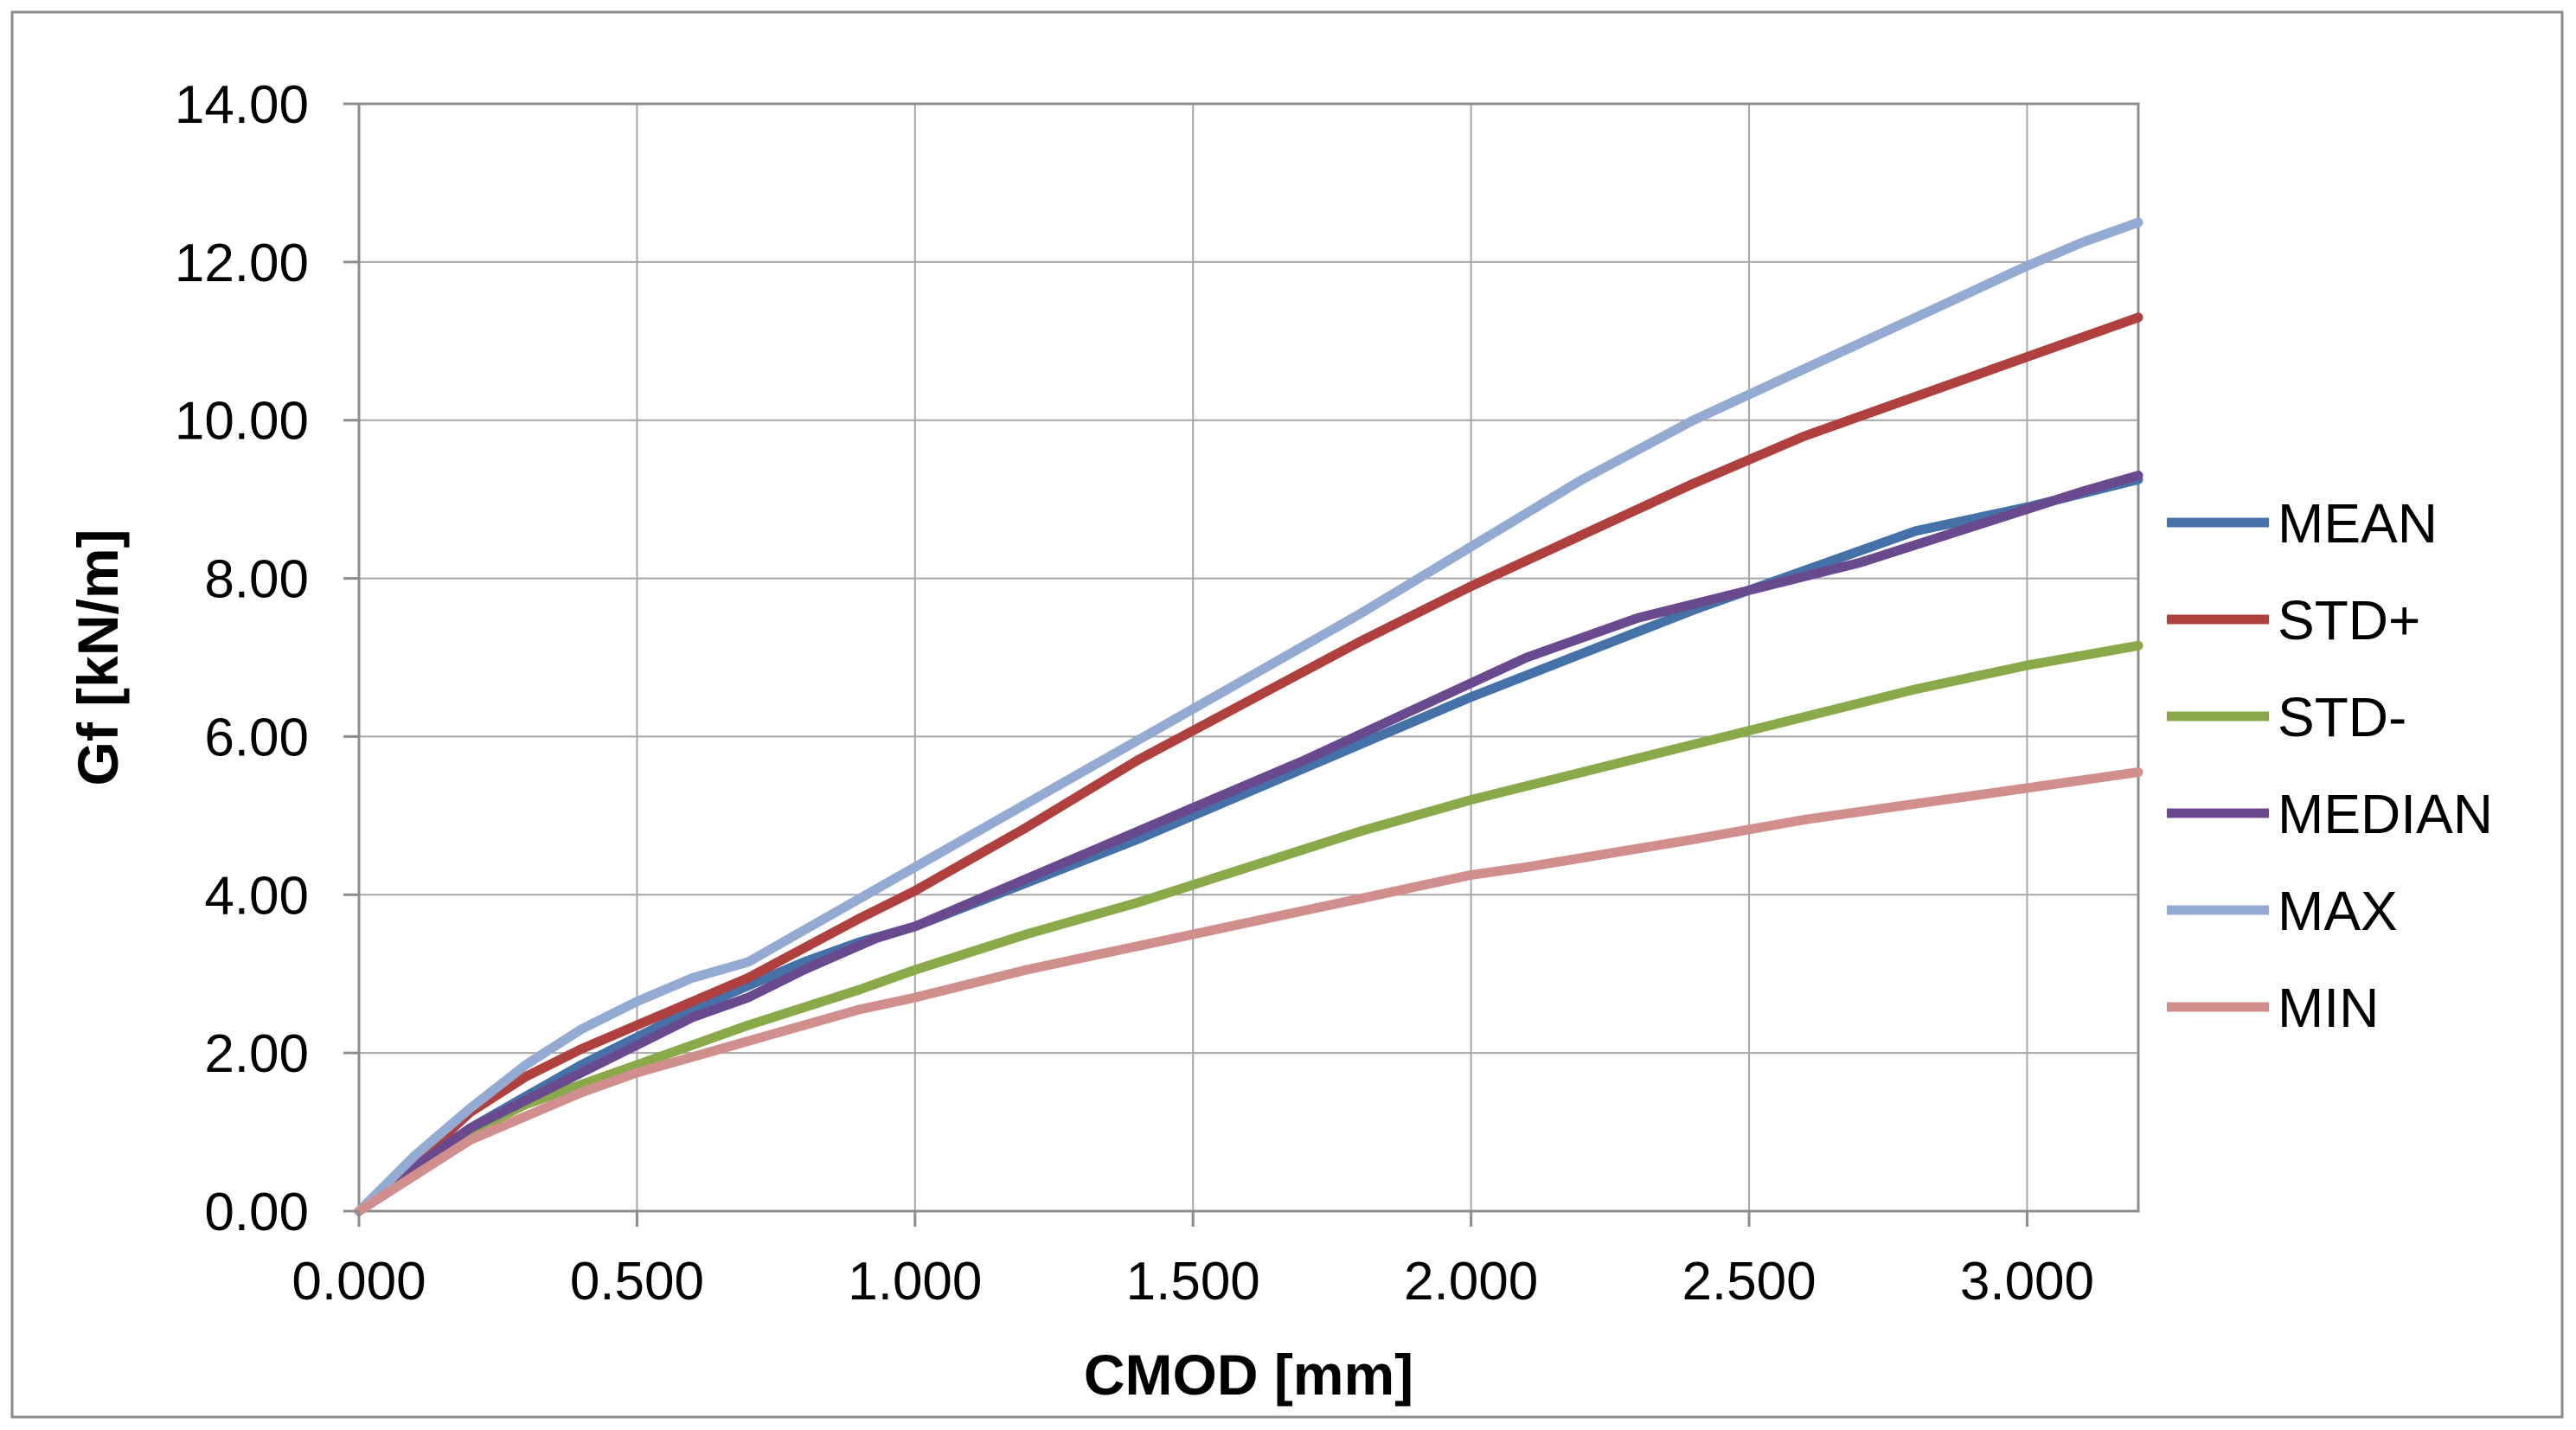 Image resolution: width=2576 pixels, height=1430 pixels. Describe the element at coordinates (637, 1281) in the screenshot. I see `x-tick-label: 0.500` at that location.